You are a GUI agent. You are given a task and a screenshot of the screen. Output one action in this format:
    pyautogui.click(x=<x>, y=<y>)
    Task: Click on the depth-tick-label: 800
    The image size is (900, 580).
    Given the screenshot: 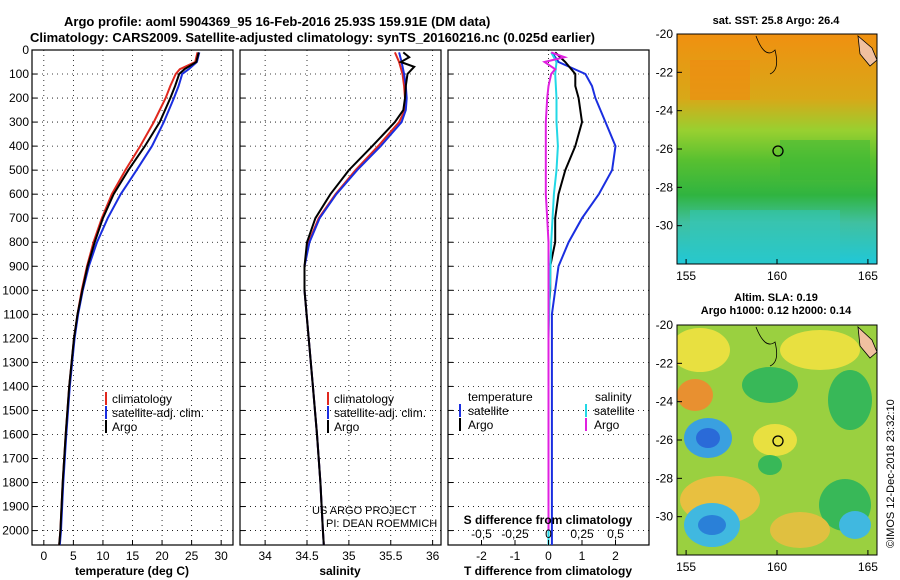 What is the action you would take?
    pyautogui.click(x=19, y=242)
    